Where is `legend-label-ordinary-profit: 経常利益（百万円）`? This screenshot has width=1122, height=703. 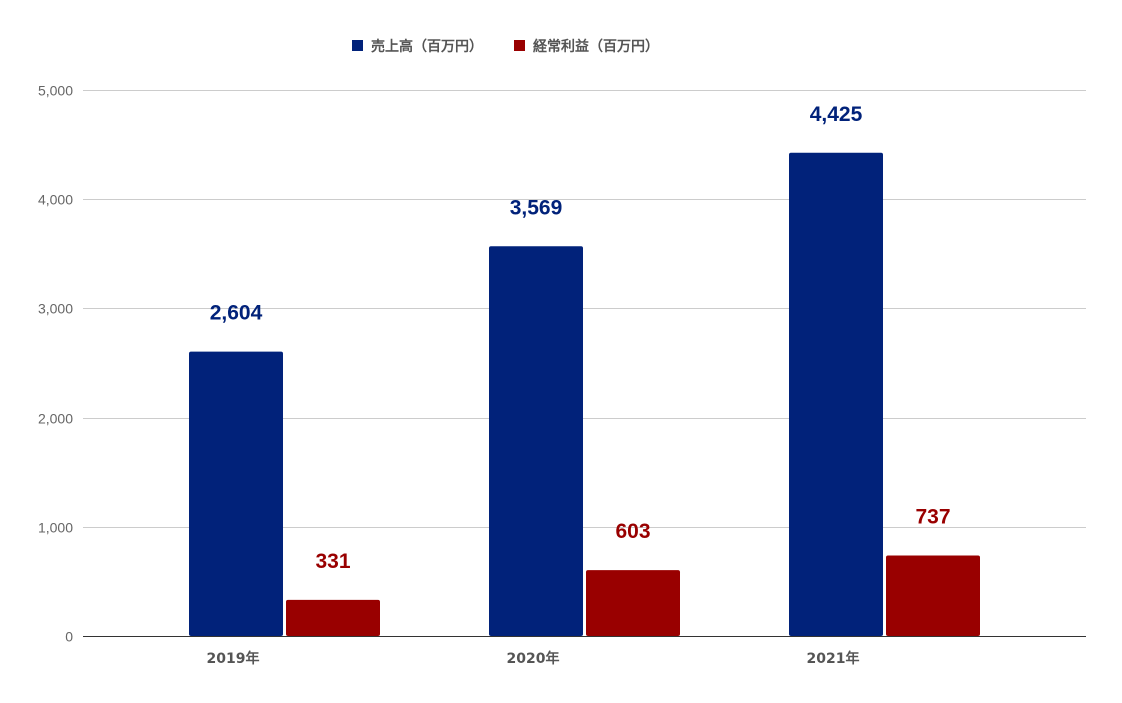 legend-label-ordinary-profit: 経常利益（百万円） is located at coordinates (596, 46).